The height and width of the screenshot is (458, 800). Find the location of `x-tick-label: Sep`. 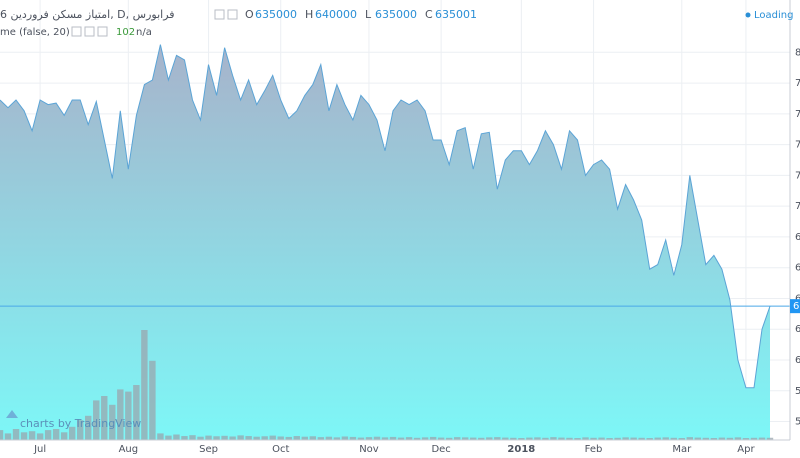

x-tick-label: Sep is located at coordinates (208, 449).